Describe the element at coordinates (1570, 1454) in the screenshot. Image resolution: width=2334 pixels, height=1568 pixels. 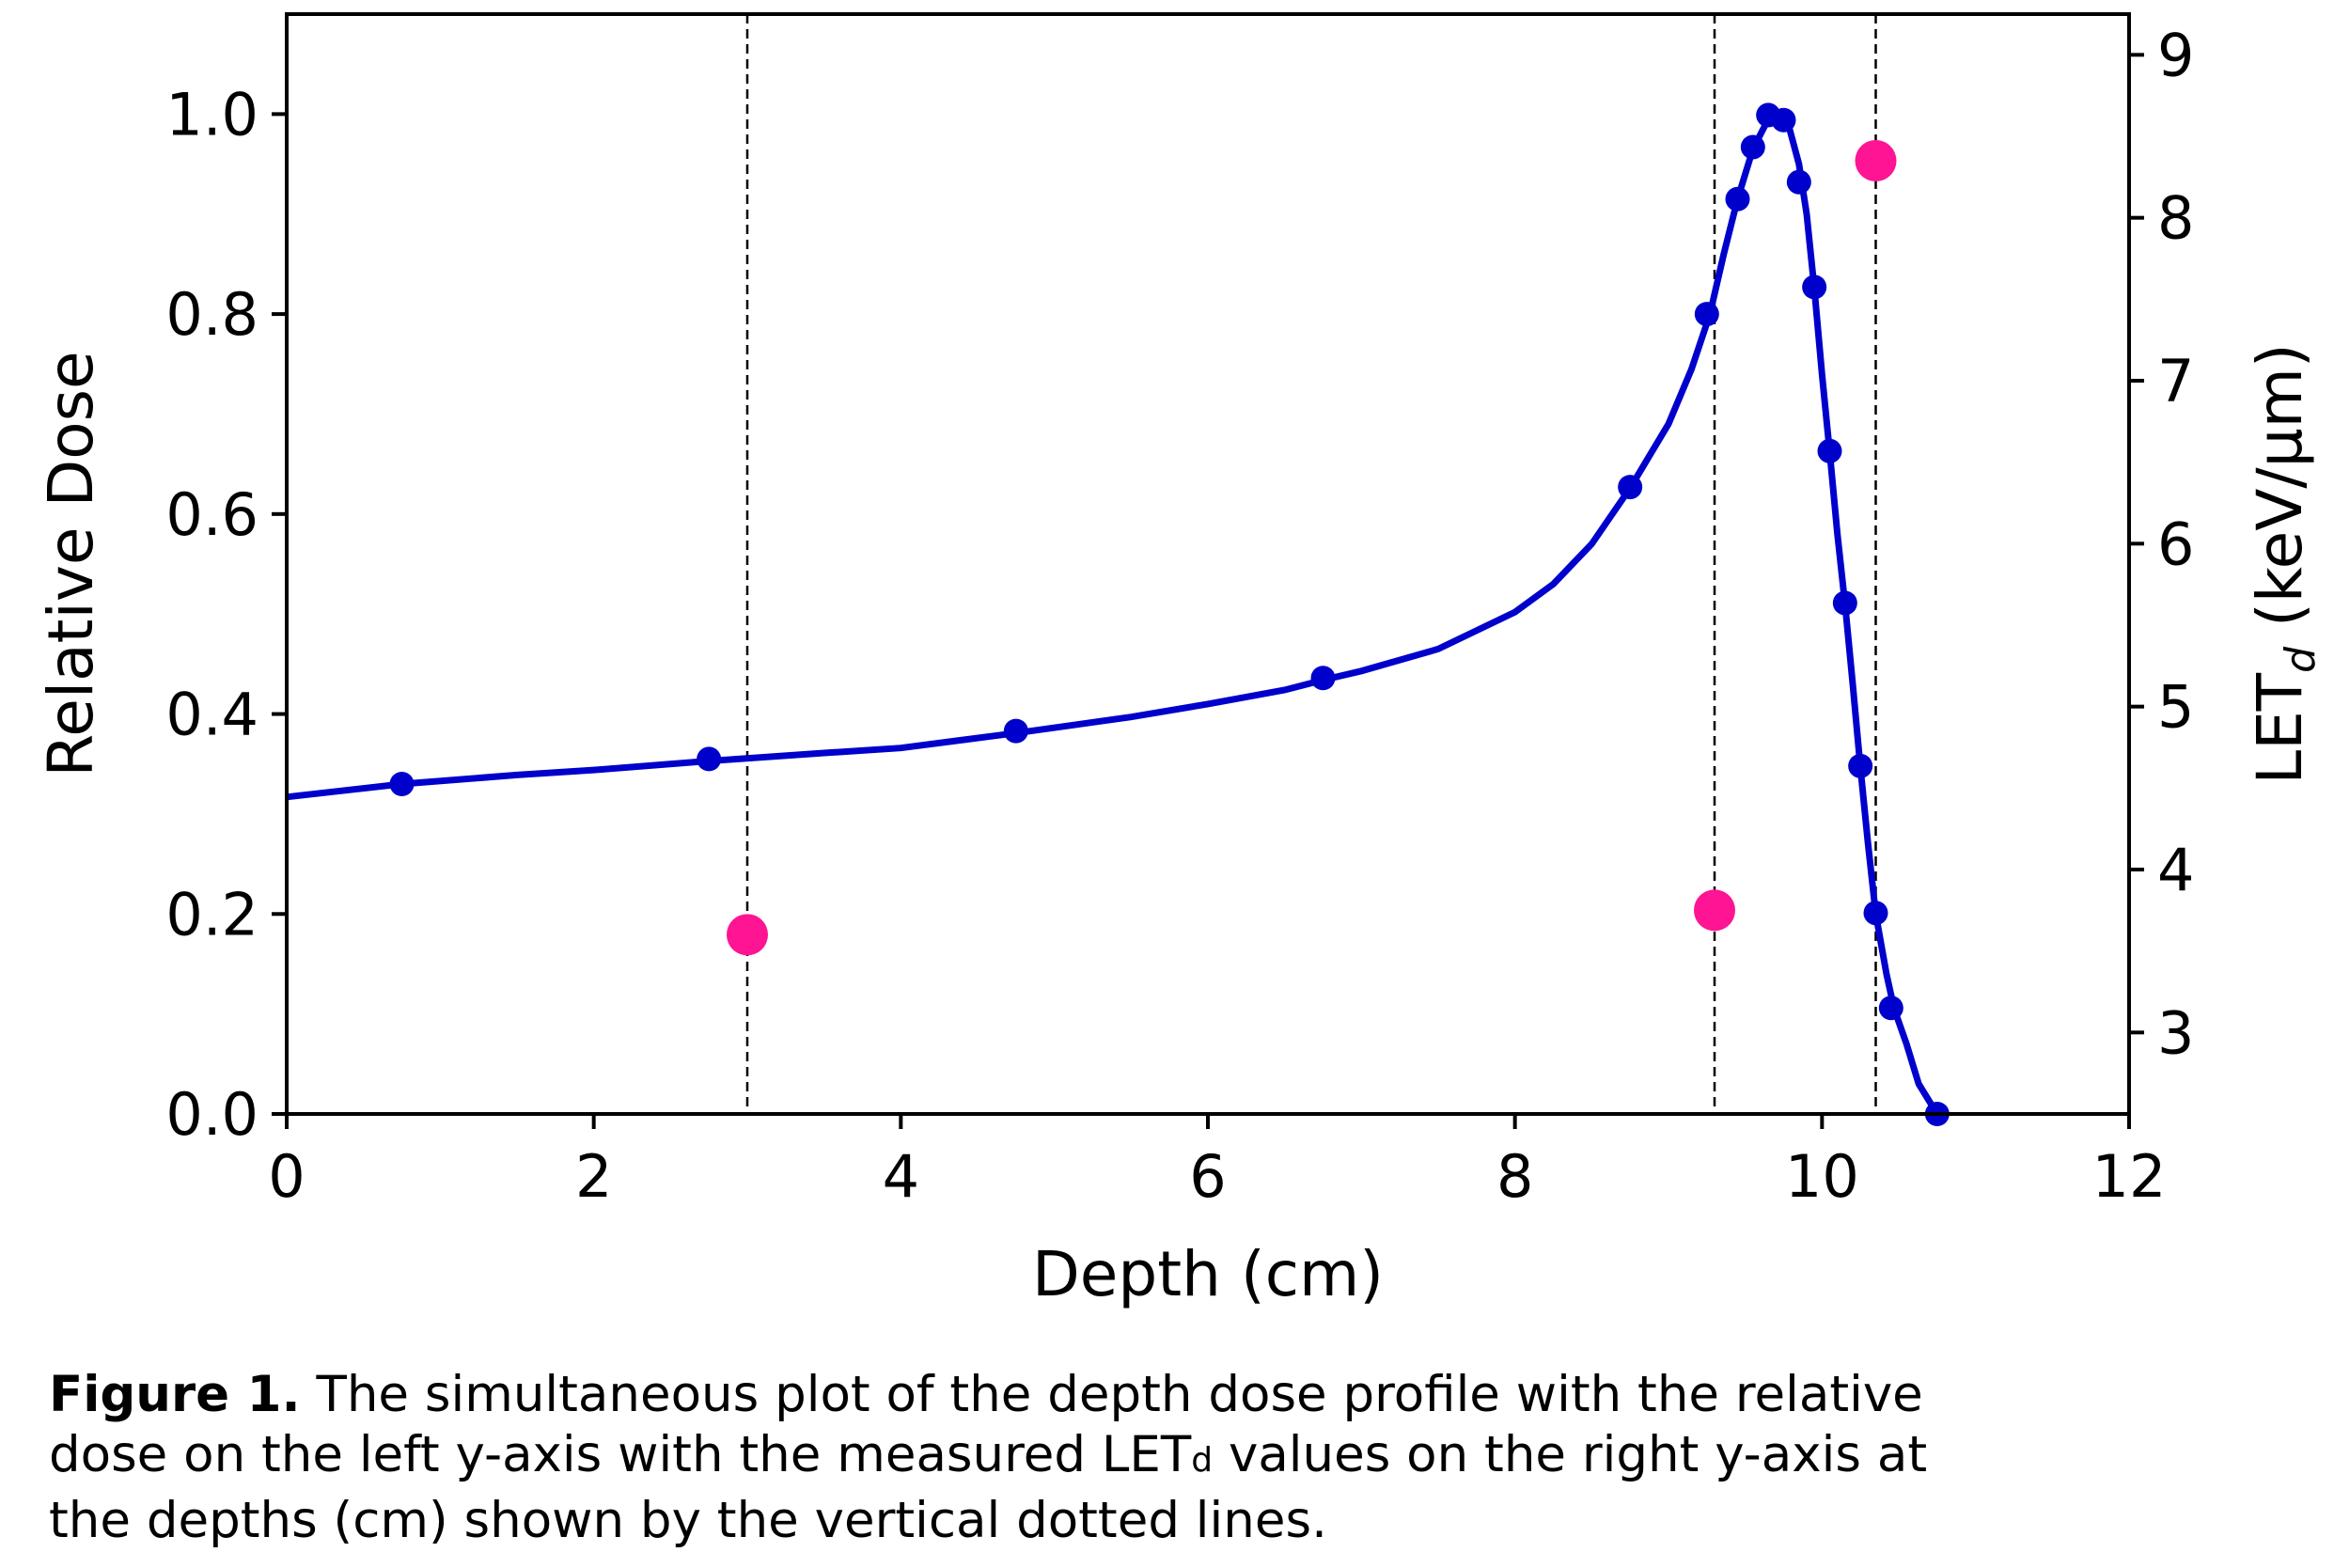
I see `caption-text-2b: values on the right y-axis at` at that location.